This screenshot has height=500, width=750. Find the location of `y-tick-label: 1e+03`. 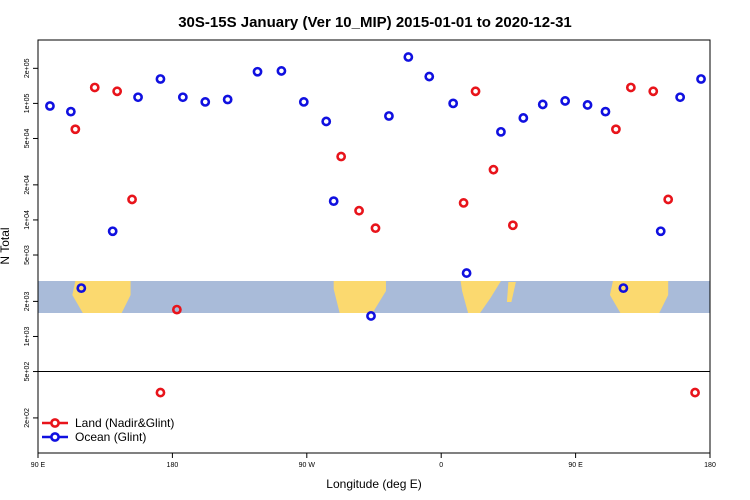

y-tick-label: 1e+03 is located at coordinates (27, 337).